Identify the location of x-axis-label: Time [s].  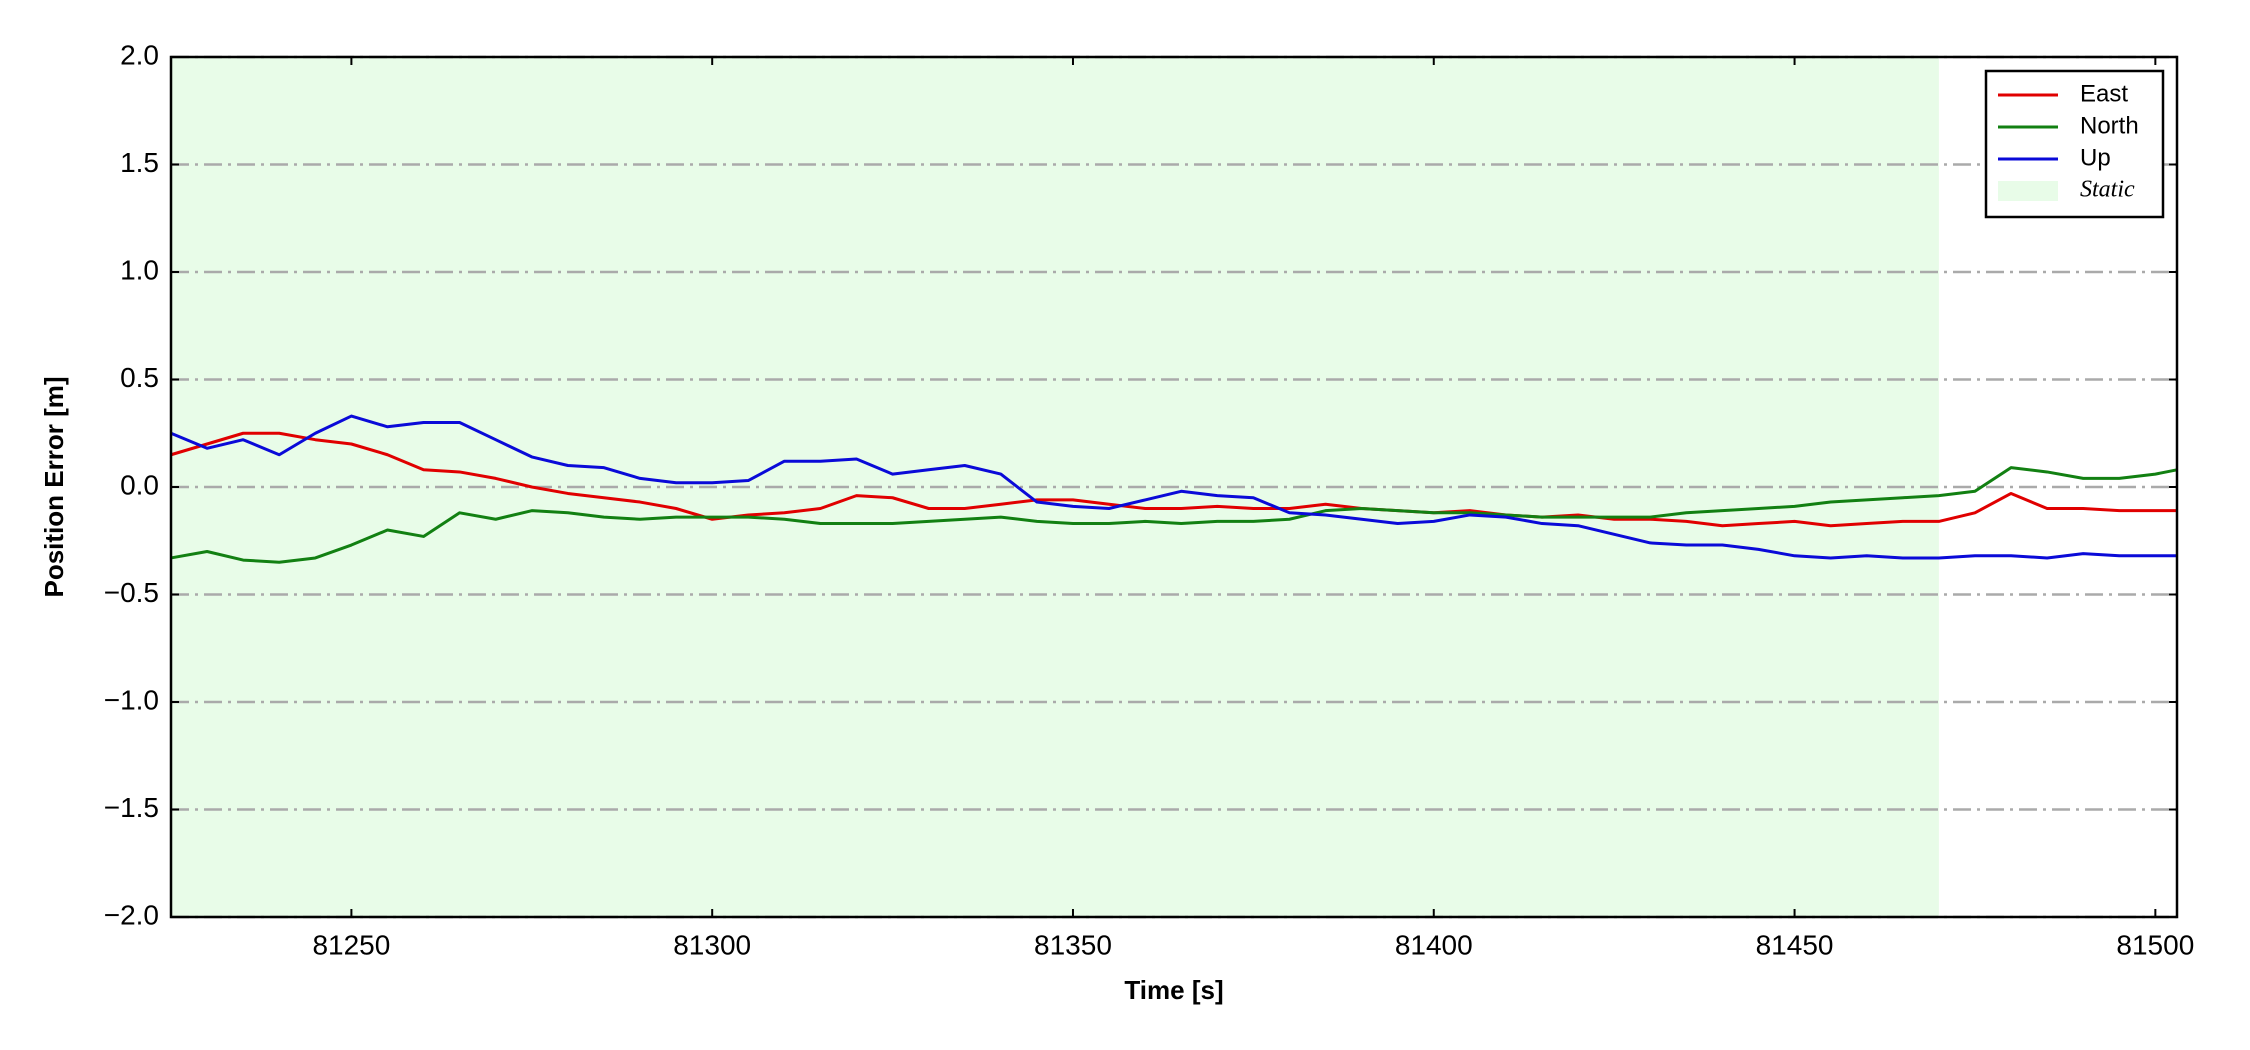
(1173, 990).